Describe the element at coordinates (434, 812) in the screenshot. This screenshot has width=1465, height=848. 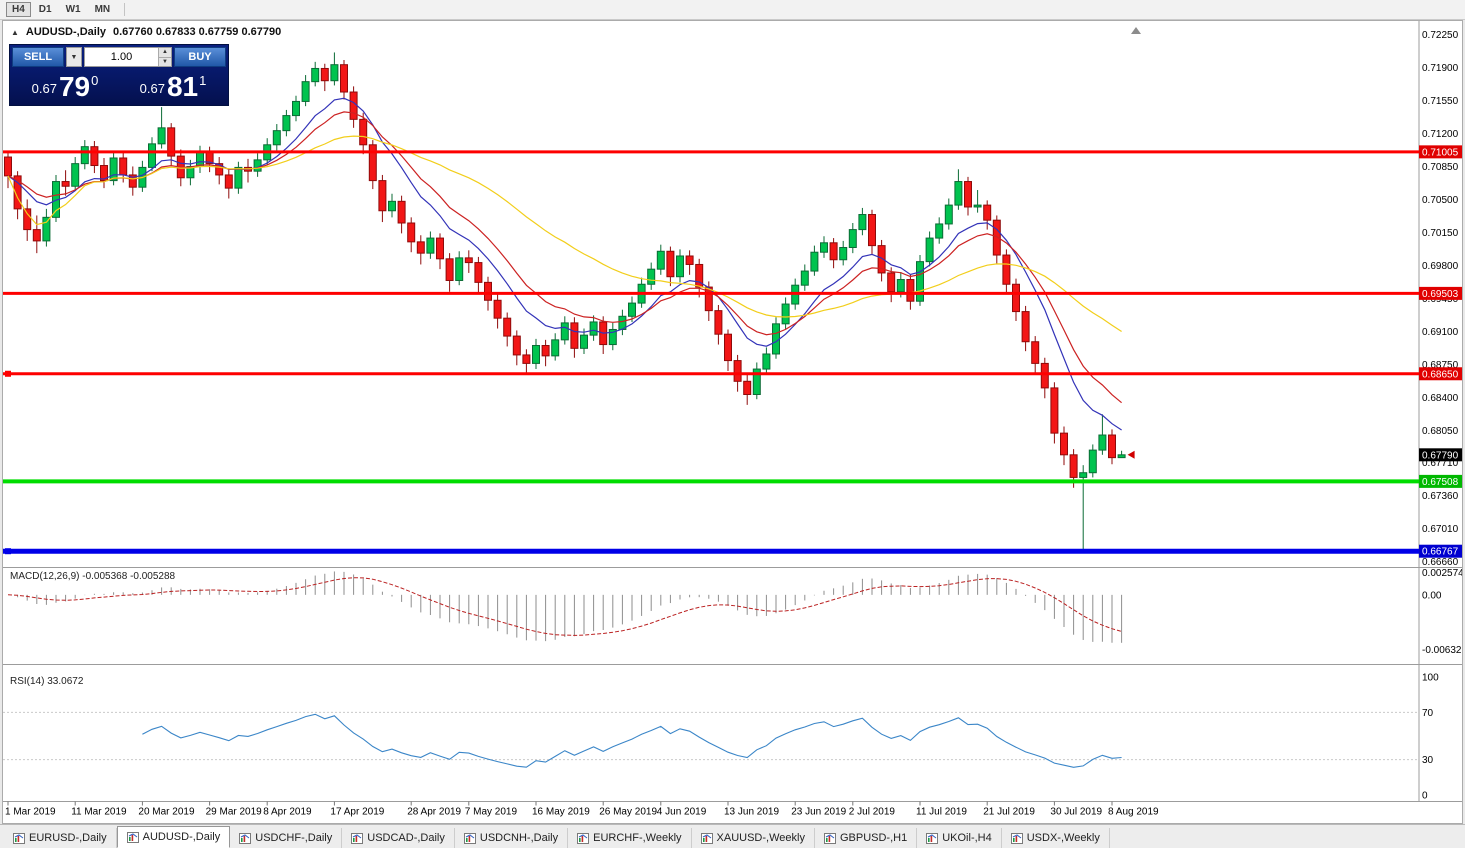
I see `svg-text: 28 Apr 2019` at that location.